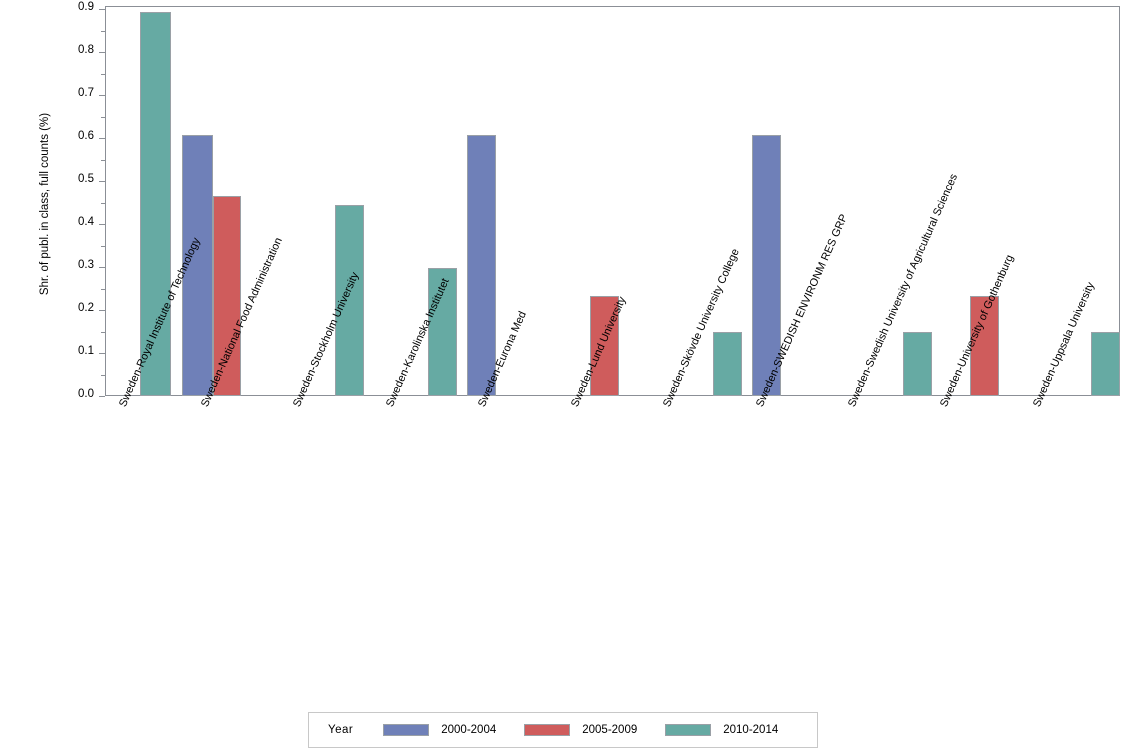 The height and width of the screenshot is (756, 1134). I want to click on y-tick-label: 0.5, so click(86, 179).